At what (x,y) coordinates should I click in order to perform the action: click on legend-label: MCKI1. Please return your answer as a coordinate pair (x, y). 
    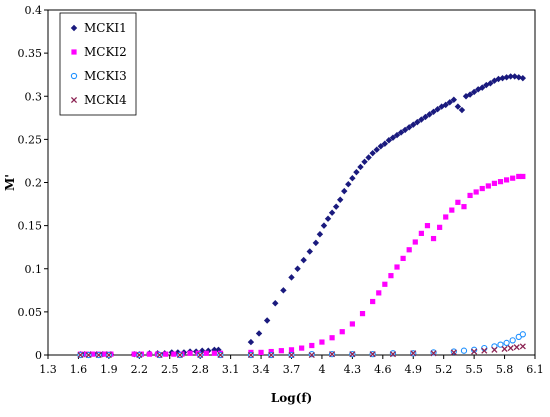
    Looking at the image, I should click on (105, 28).